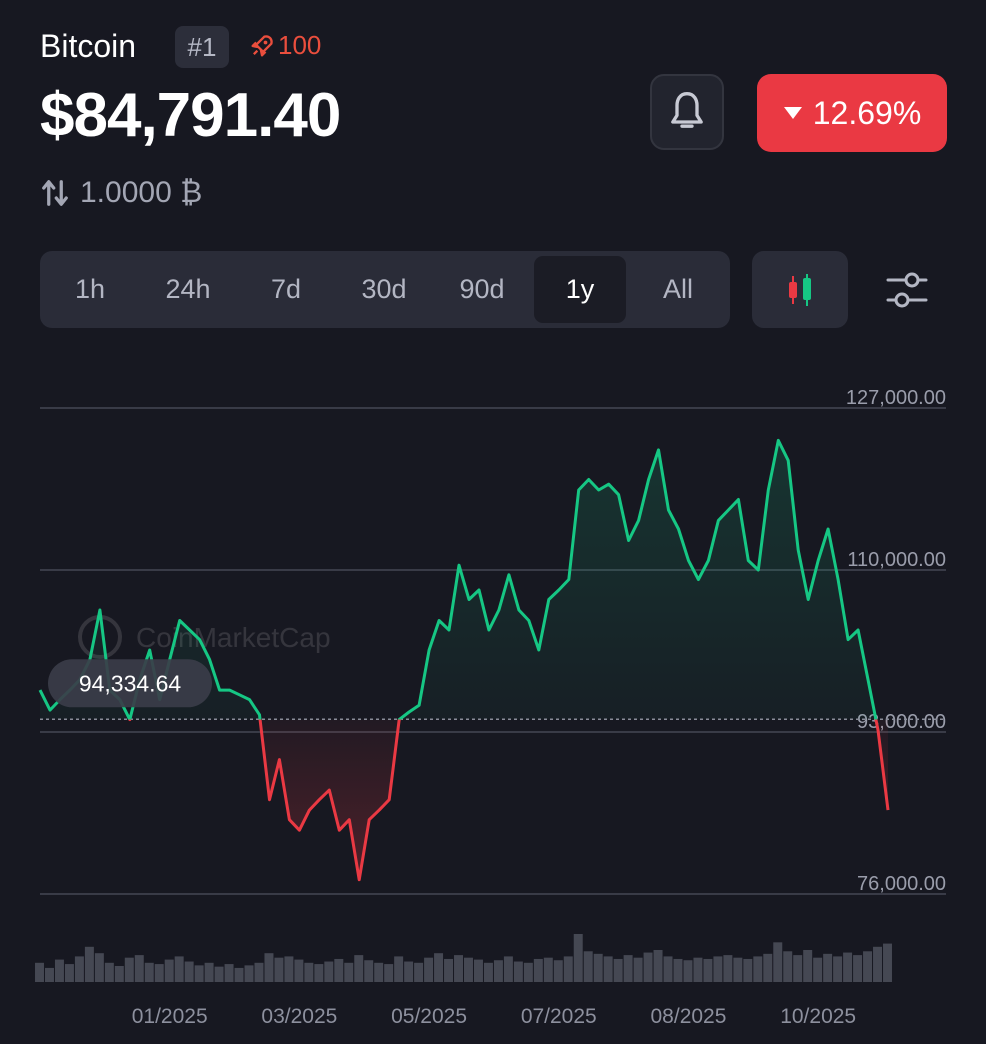 The image size is (986, 1044). I want to click on range-tab: All, so click(677, 289).